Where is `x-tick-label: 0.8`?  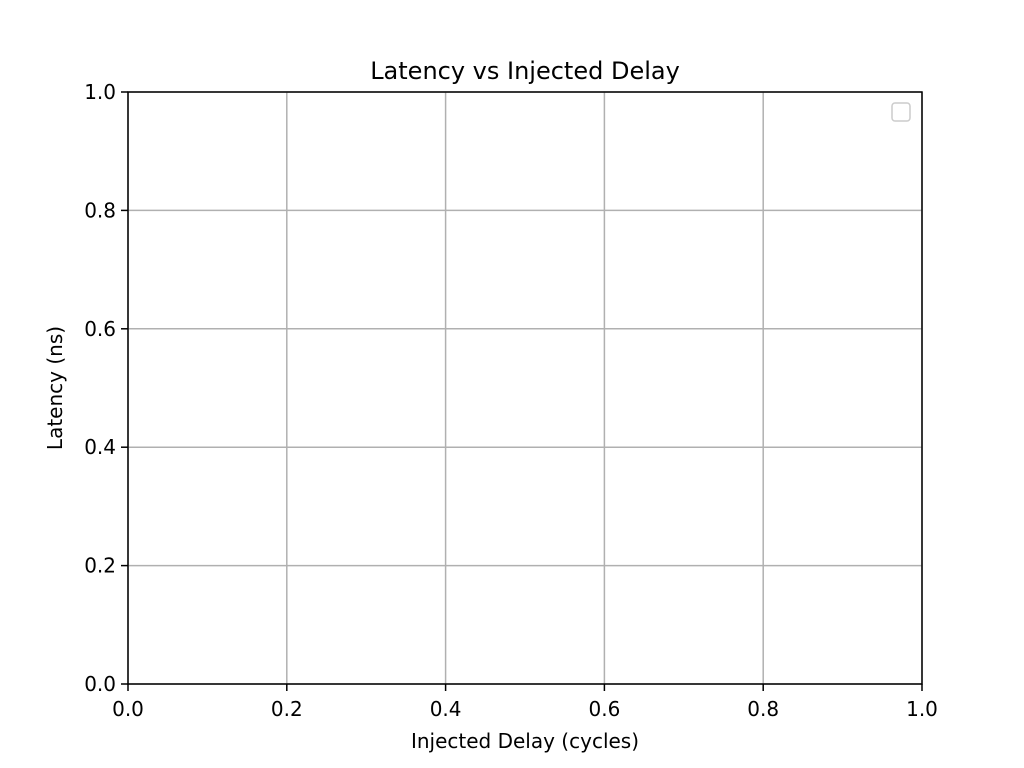
x-tick-label: 0.8 is located at coordinates (763, 709).